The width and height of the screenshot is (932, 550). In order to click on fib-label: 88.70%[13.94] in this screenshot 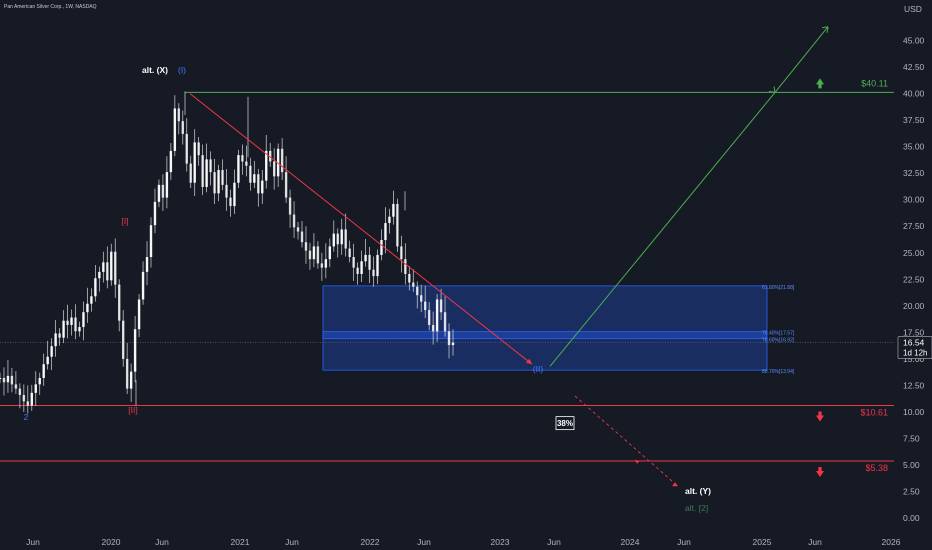, I will do `click(778, 372)`.